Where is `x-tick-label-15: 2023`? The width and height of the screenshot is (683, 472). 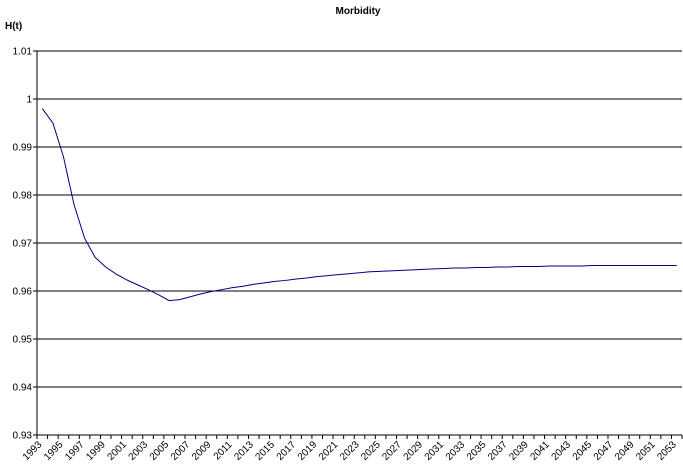 x-tick-label-15: 2023 is located at coordinates (350, 451).